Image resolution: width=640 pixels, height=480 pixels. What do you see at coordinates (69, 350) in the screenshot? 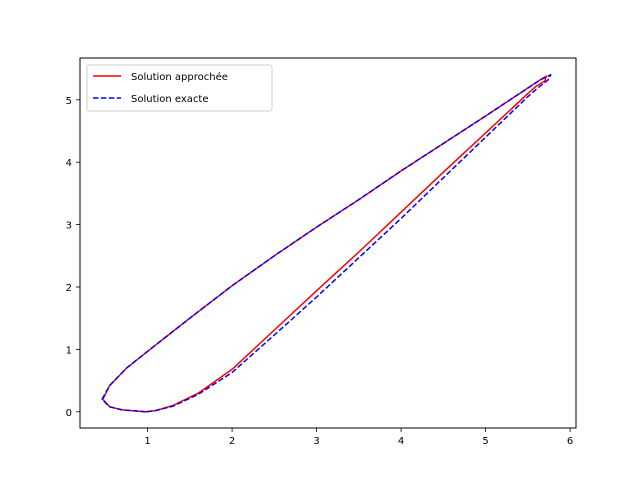
I see `y-tick-label: 1` at bounding box center [69, 350].